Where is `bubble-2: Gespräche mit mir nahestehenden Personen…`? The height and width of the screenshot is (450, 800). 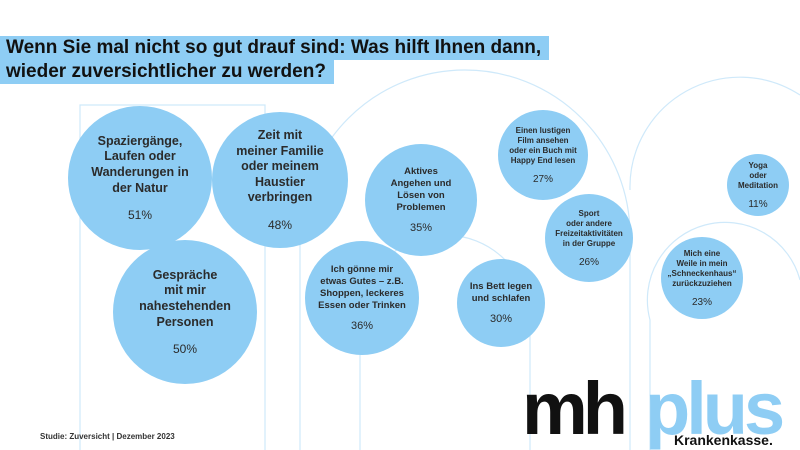 bubble-2: Gespräche mit mir nahestehenden Personen… is located at coordinates (185, 312).